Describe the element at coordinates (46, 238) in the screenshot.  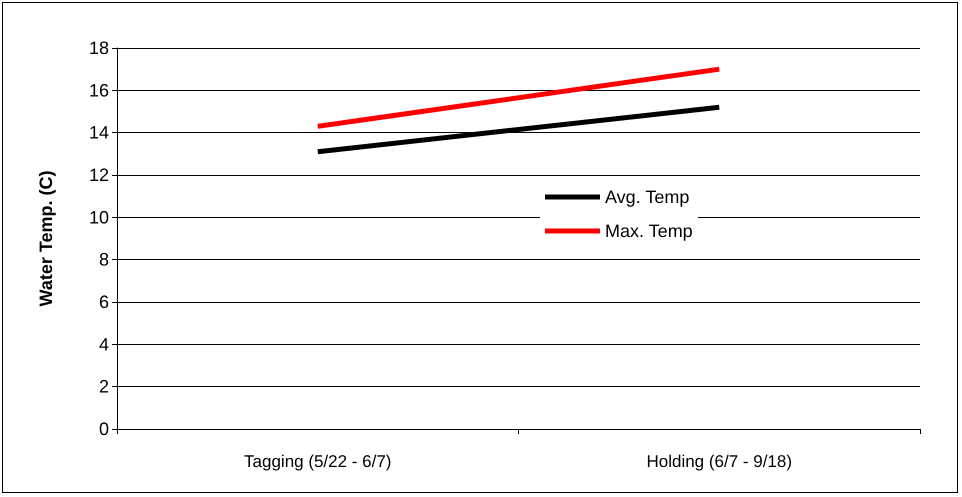
I see `y-axis-title: Water Temp. (C)` at that location.